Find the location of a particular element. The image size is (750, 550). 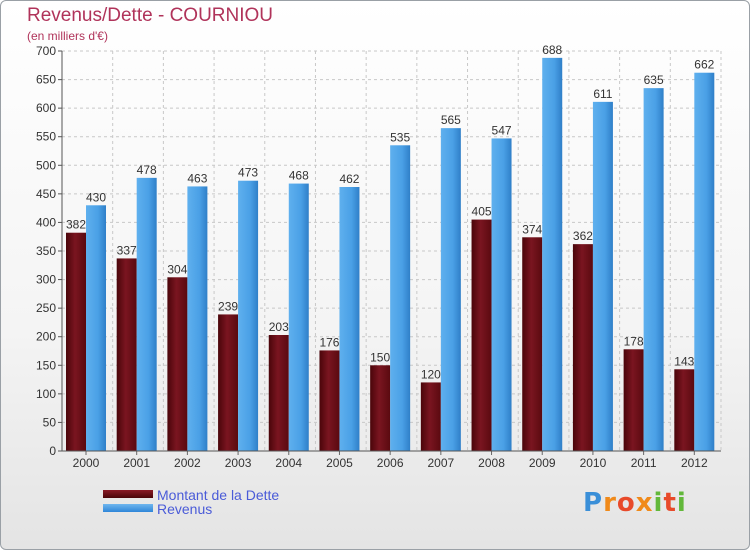

y-tick-label: 250 is located at coordinates (46, 308).